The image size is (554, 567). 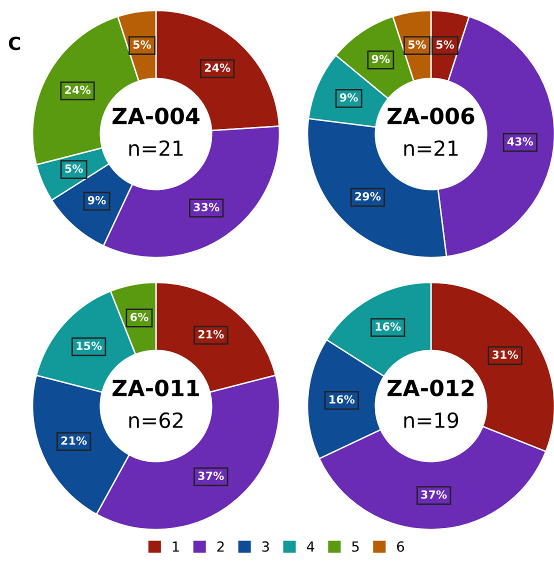 I want to click on text: n=19, so click(x=431, y=420).